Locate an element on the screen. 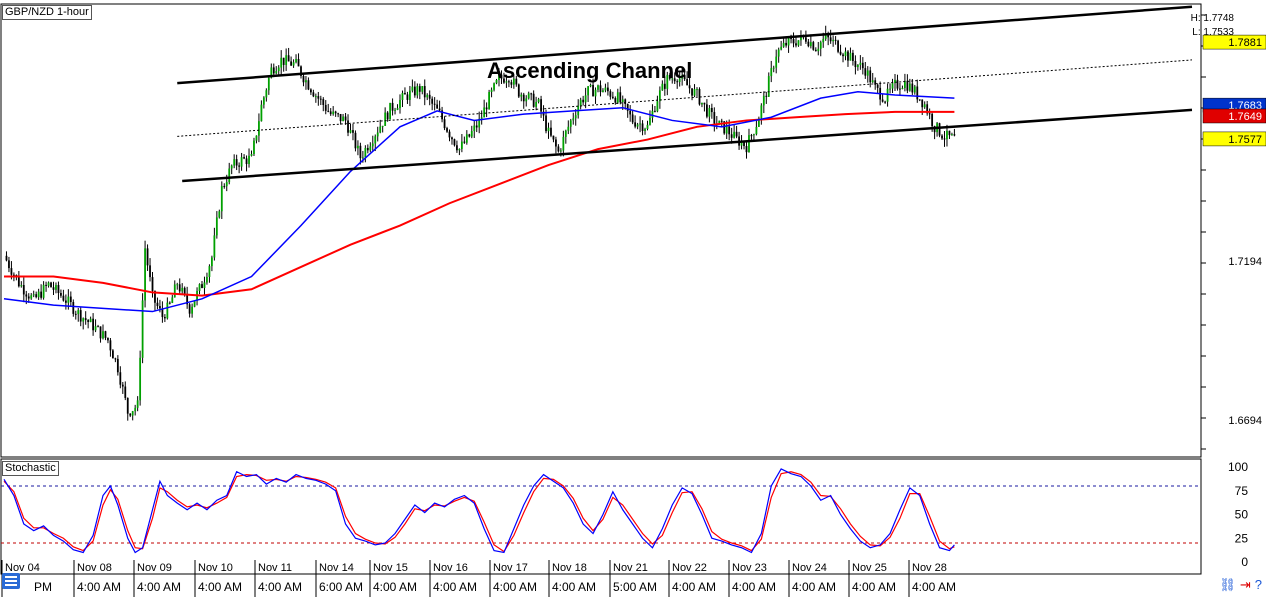 This screenshot has width=1266, height=601. date-label: Nov 11 is located at coordinates (275, 568).